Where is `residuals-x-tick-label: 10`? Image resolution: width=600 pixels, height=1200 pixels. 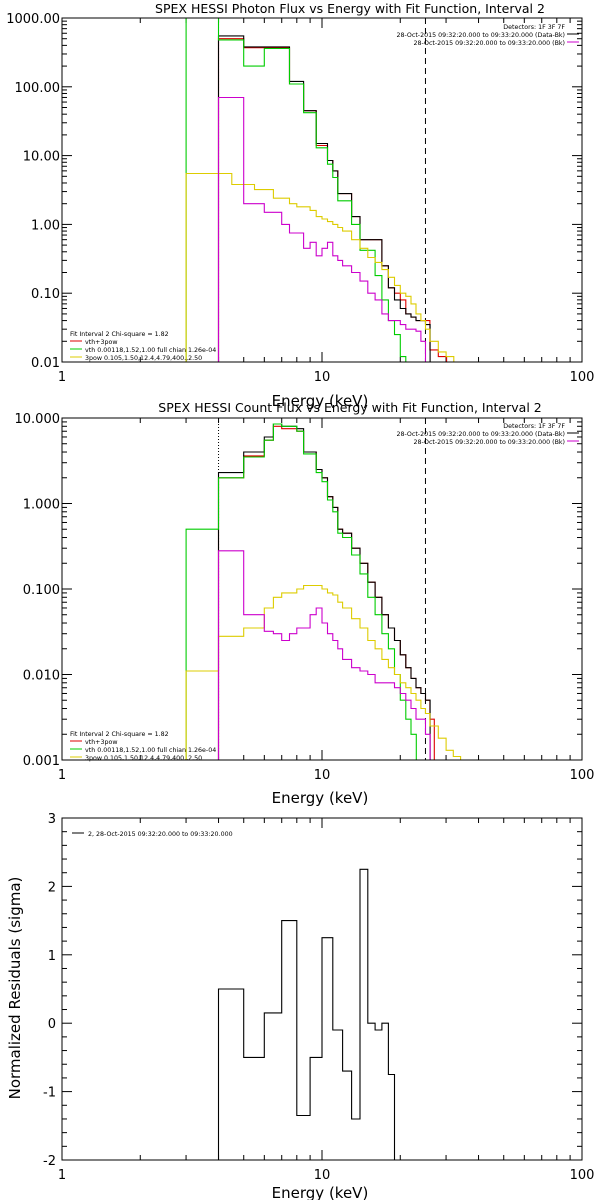
residuals-x-tick-label: 10 is located at coordinates (322, 1175).